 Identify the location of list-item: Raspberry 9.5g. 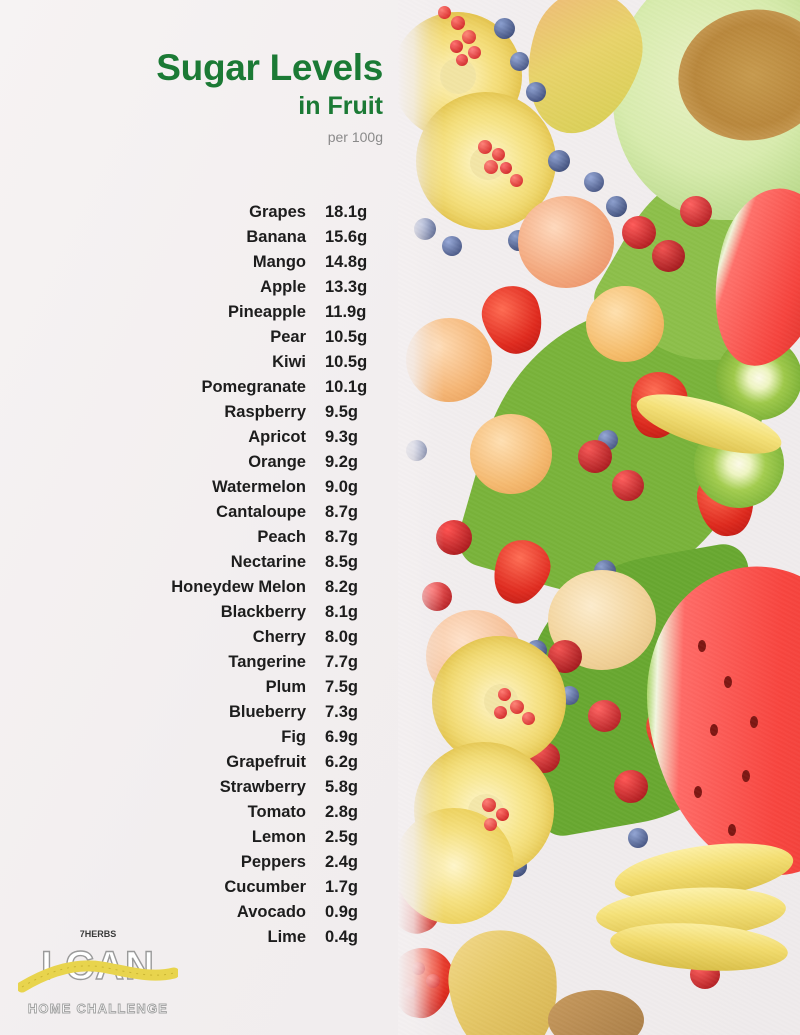
(191, 412).